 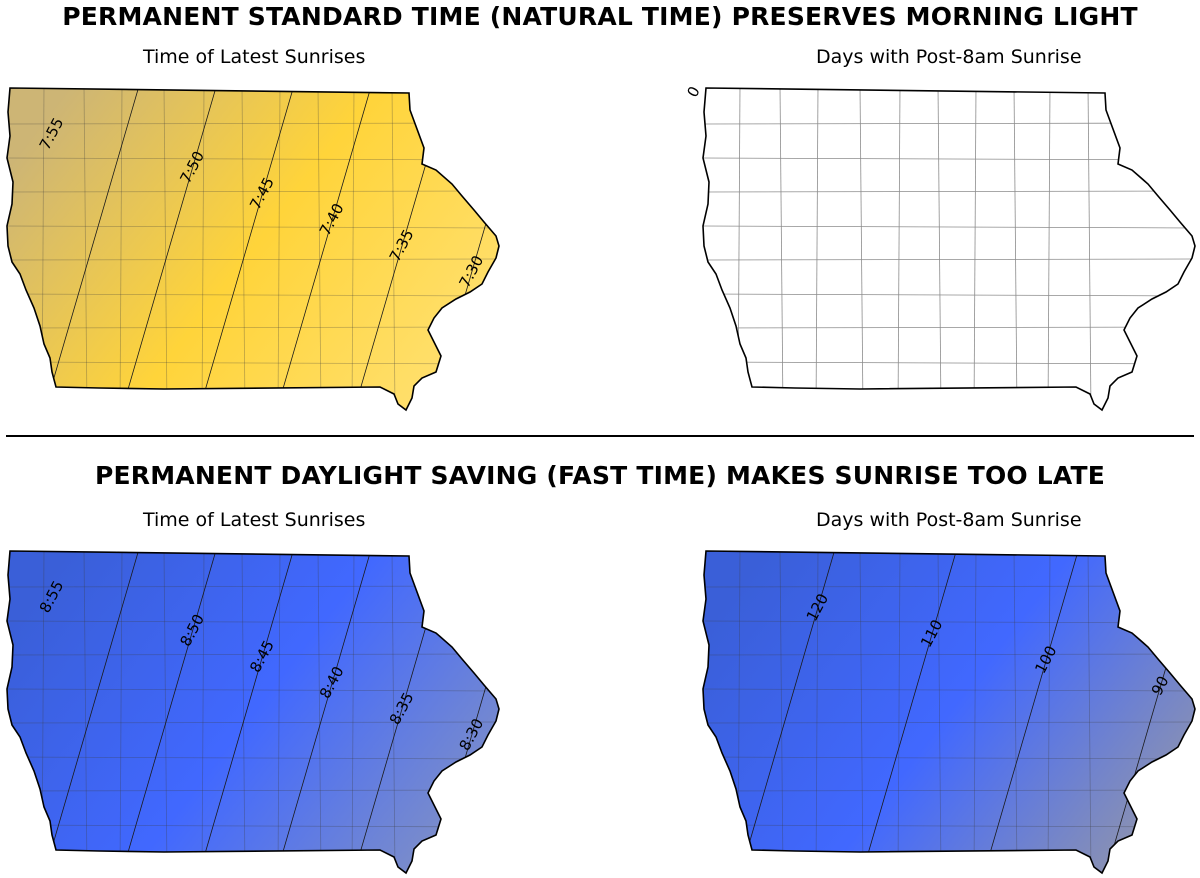 What do you see at coordinates (949, 57) in the screenshot?
I see `std-post8am-title: Days with Post-8am Sunrise` at bounding box center [949, 57].